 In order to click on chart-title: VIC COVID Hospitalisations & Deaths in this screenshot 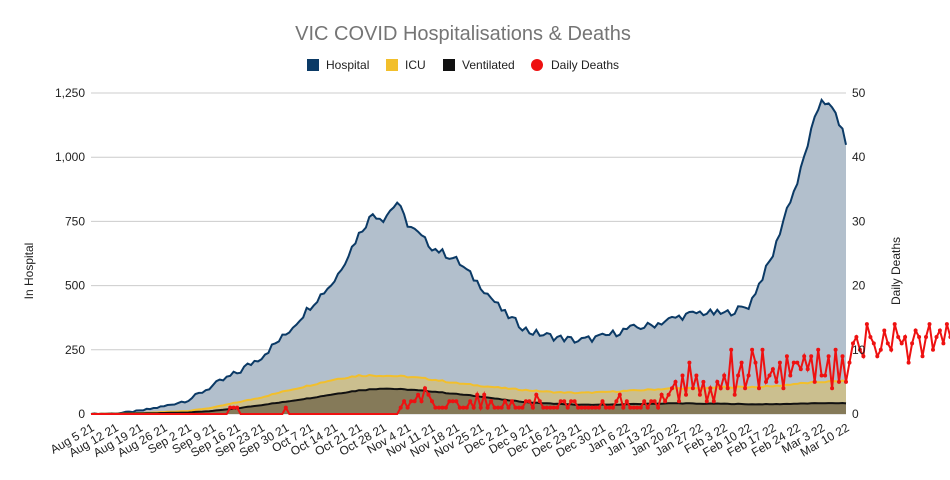, I will do `click(463, 34)`.